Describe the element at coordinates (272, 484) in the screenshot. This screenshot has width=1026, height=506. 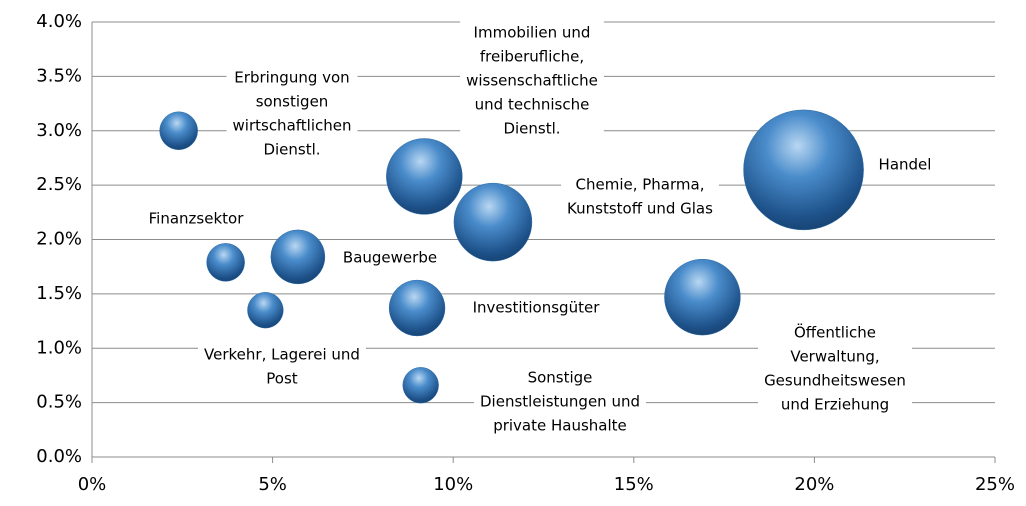
I see `x-tick-label: 5%` at that location.